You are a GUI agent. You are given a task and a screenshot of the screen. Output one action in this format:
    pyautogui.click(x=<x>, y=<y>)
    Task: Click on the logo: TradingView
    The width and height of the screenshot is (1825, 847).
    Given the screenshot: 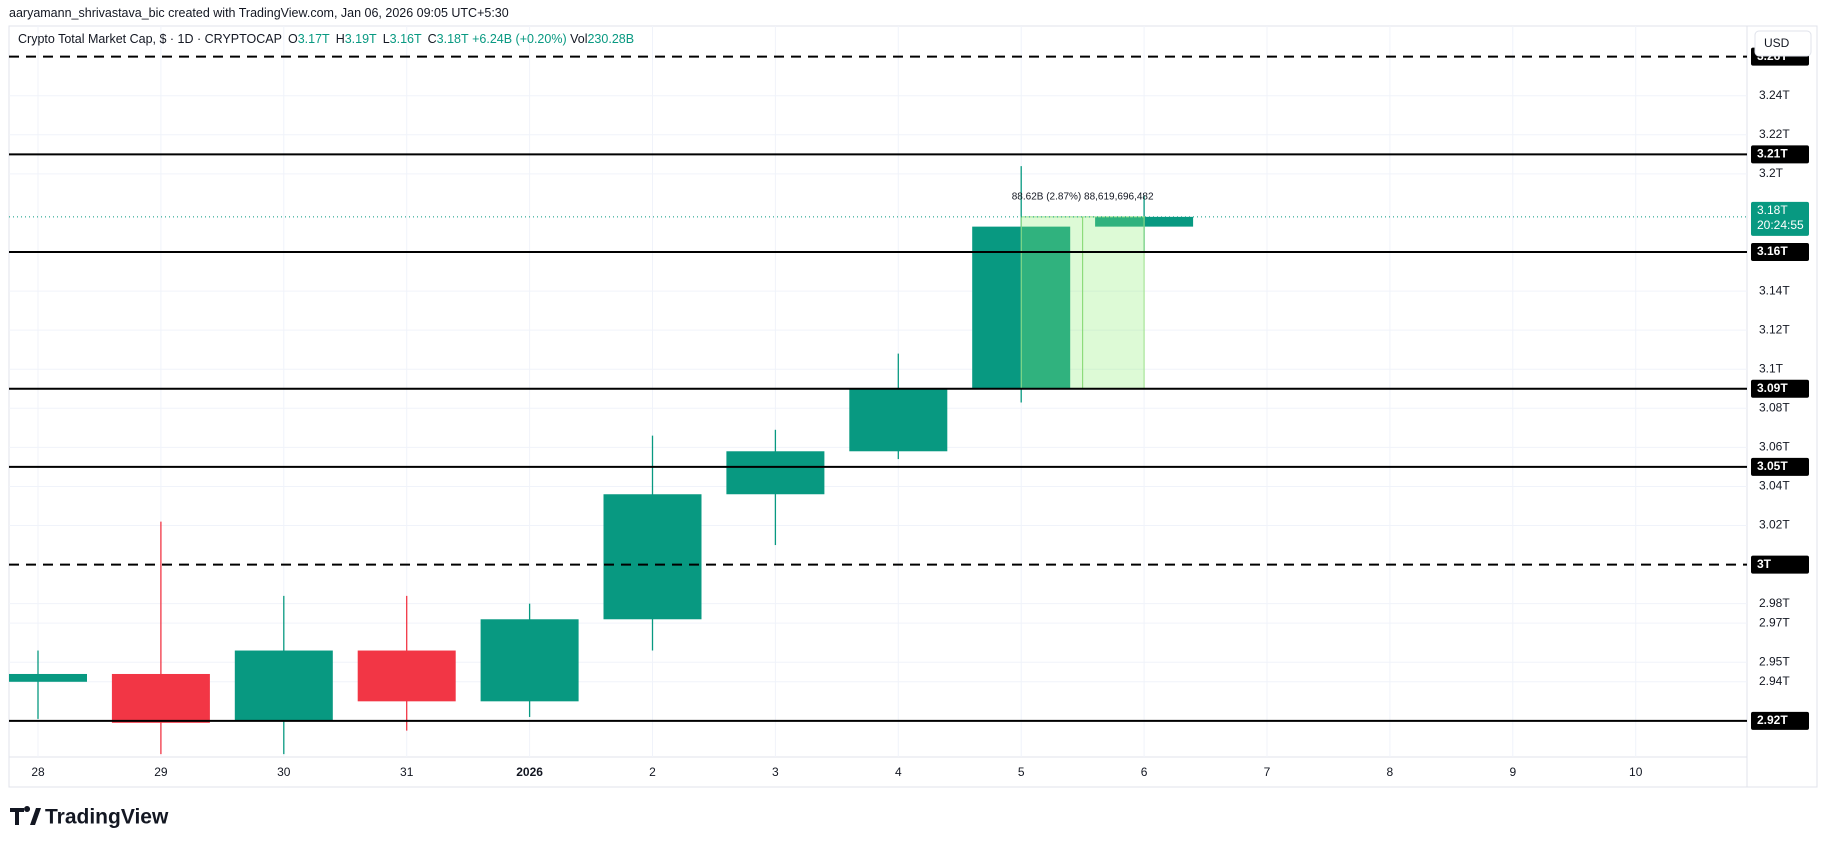 What is the action you would take?
    pyautogui.click(x=89, y=817)
    